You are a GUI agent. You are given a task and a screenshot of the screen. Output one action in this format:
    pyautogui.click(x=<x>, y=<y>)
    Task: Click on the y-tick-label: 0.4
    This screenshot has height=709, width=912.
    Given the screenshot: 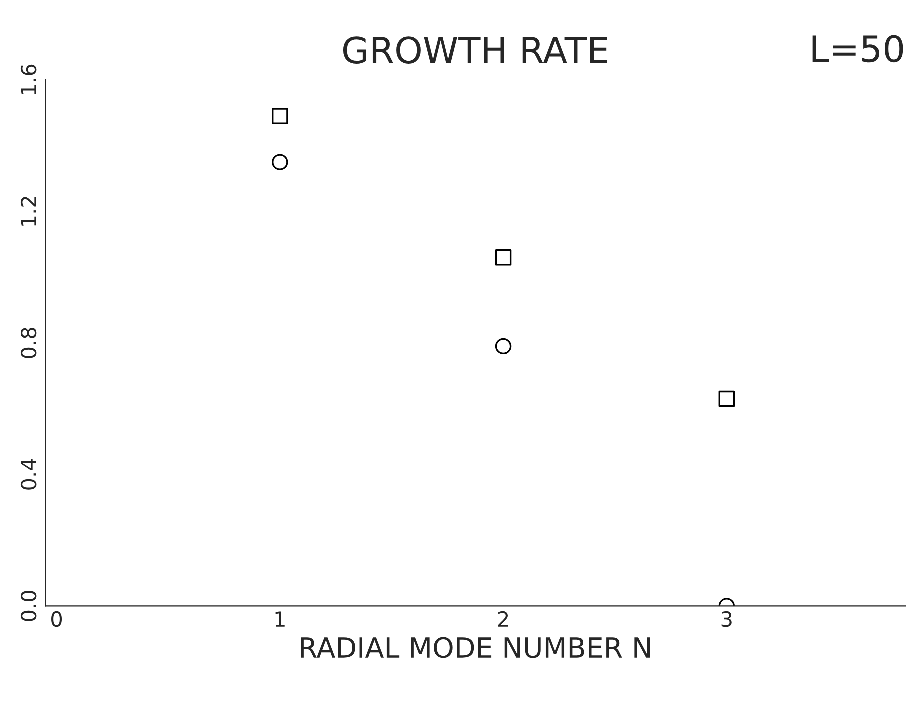 What is the action you would take?
    pyautogui.click(x=28, y=474)
    